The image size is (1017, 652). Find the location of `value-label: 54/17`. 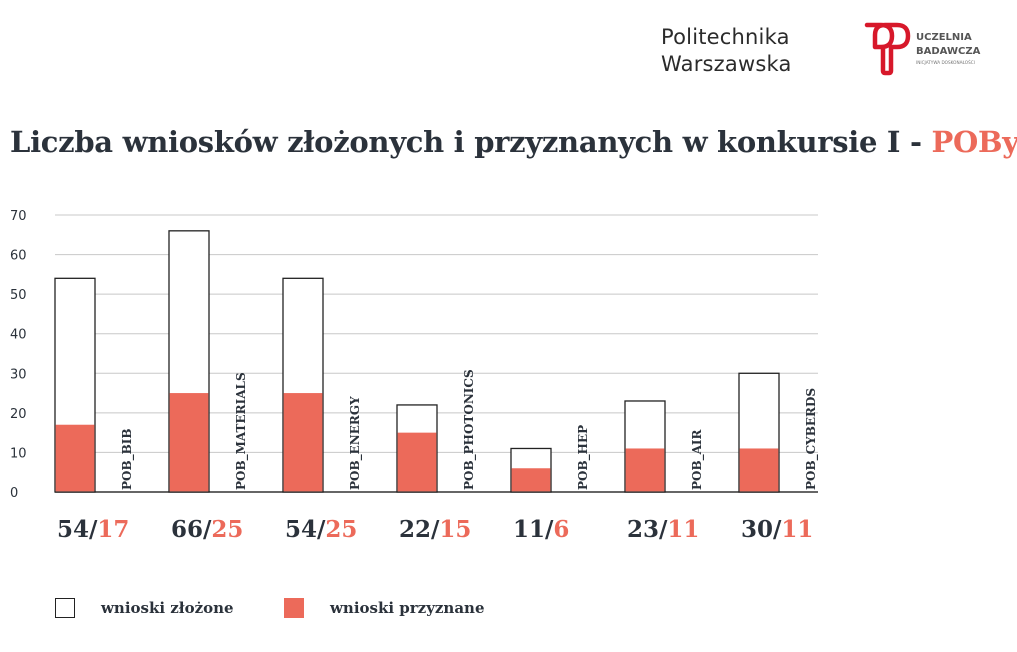

value-label: 54/17 is located at coordinates (93, 529).